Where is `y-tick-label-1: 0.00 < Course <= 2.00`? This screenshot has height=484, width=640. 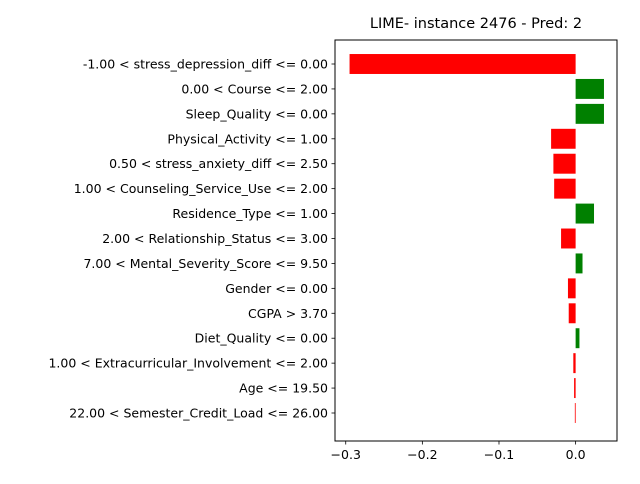
y-tick-label-1: 0.00 < Course <= 2.00 is located at coordinates (254, 88).